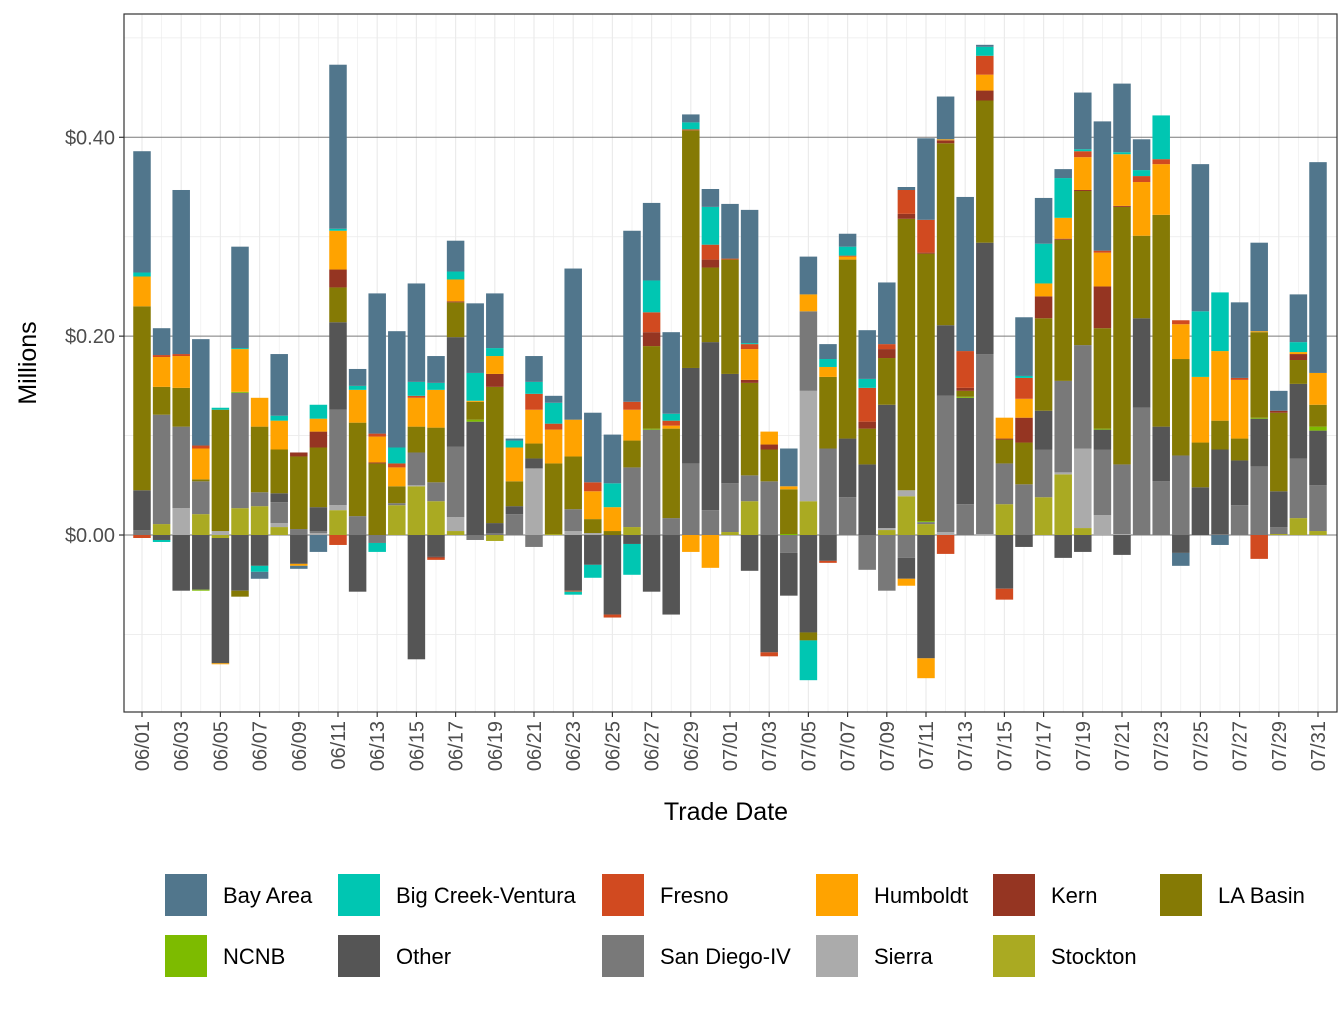 The image size is (1344, 1013). Describe the element at coordinates (1045, 895) in the screenshot. I see `legend-item: Kern` at that location.